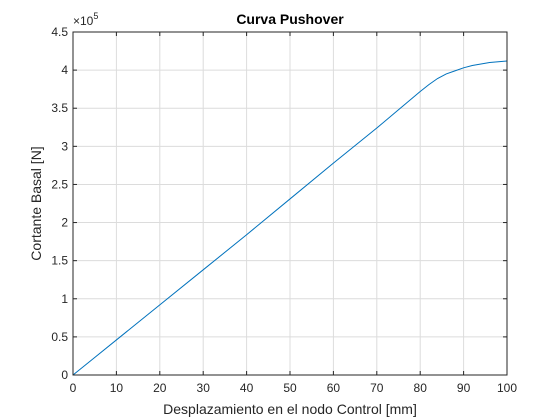  Describe the element at coordinates (117, 388) in the screenshot. I see `x-tick-label: 10` at that location.